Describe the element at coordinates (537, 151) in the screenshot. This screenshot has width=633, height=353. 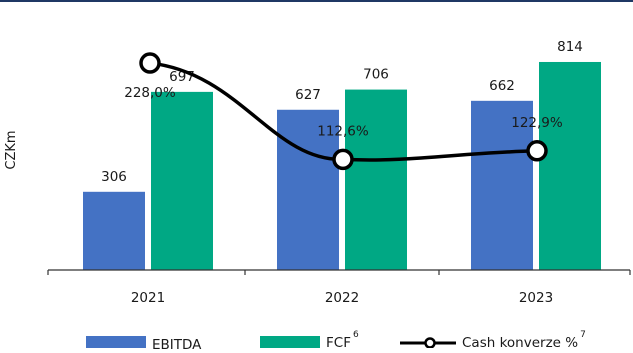
I see `line-point-2023` at that location.